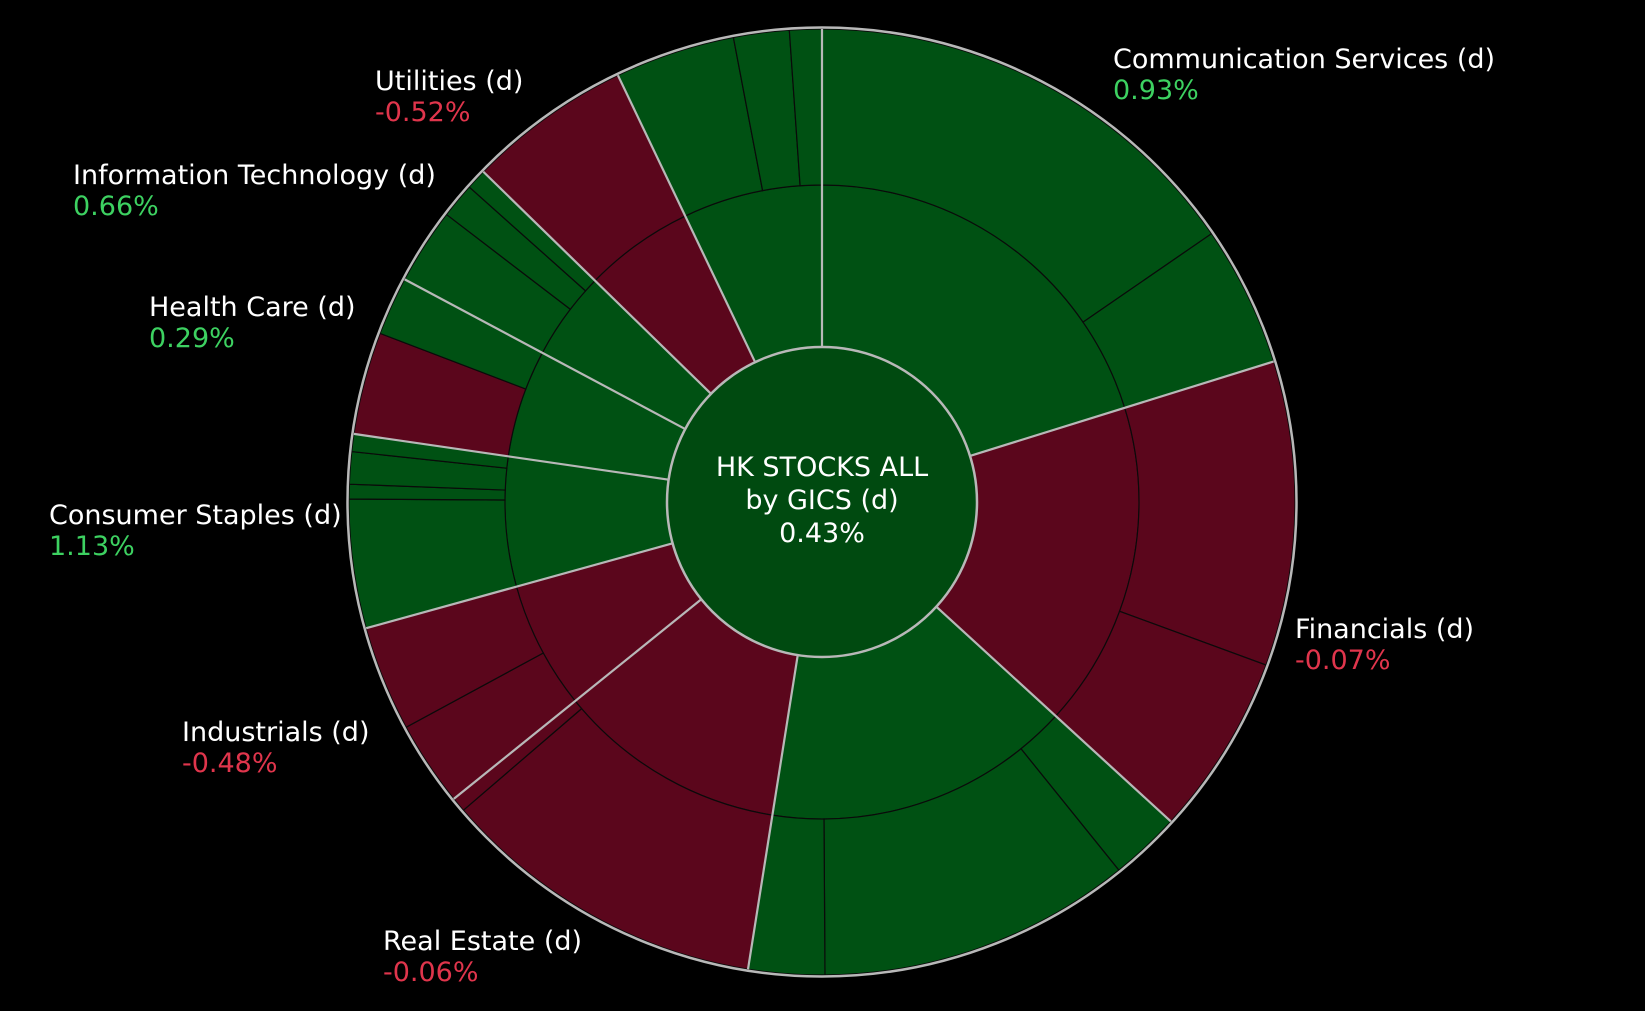  What do you see at coordinates (195, 515) in the screenshot?
I see `sector-name: Consumer Staples (d)` at bounding box center [195, 515].